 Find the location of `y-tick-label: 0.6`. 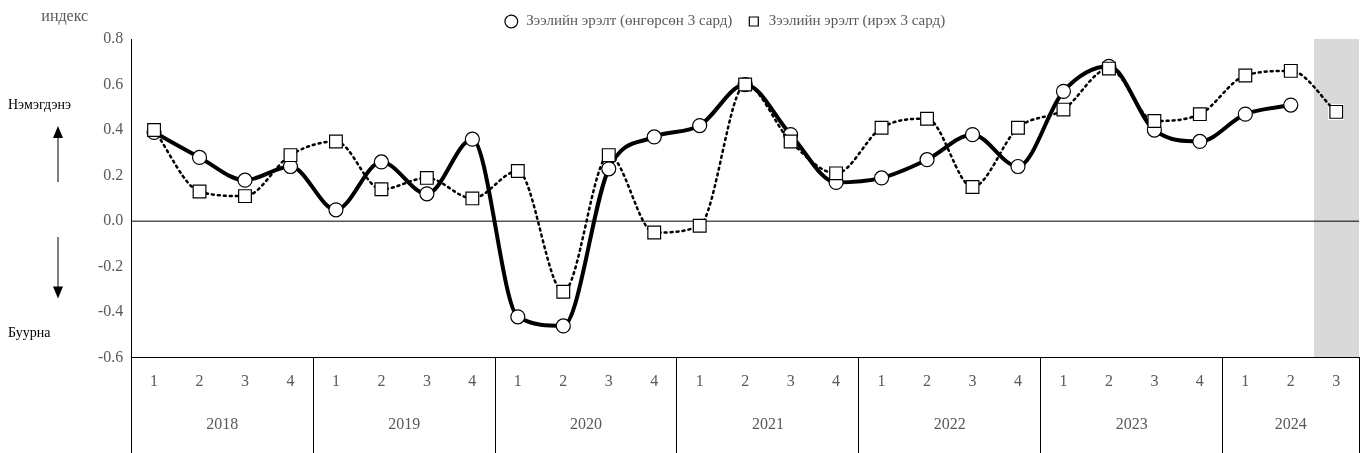

y-tick-label: 0.6 is located at coordinates (113, 83).